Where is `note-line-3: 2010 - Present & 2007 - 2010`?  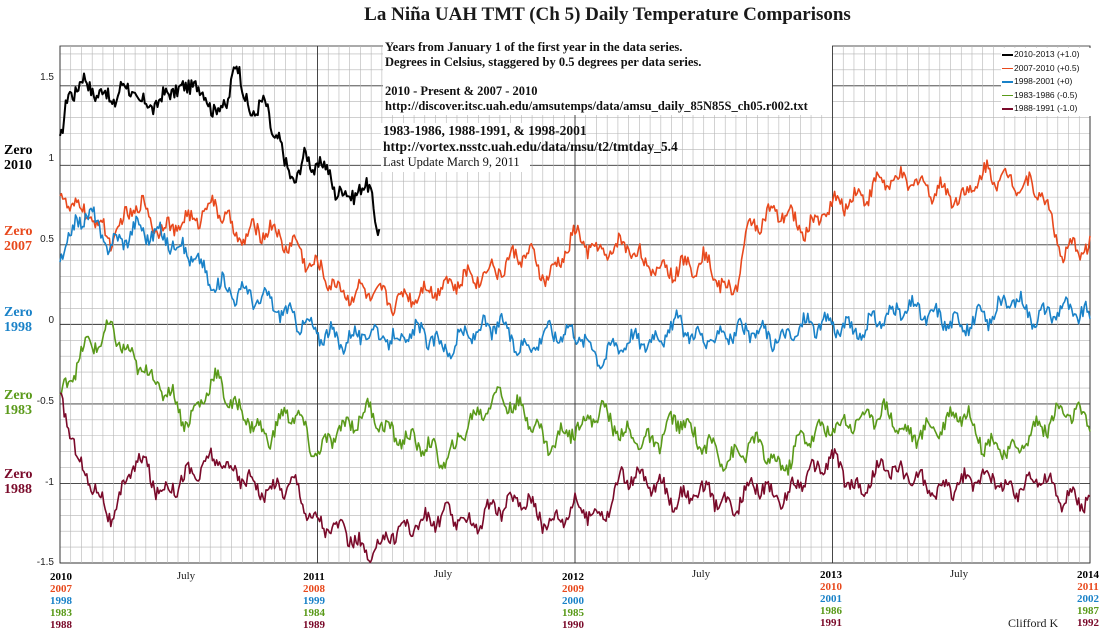
note-line-3: 2010 - Present & 2007 - 2010 is located at coordinates (461, 91).